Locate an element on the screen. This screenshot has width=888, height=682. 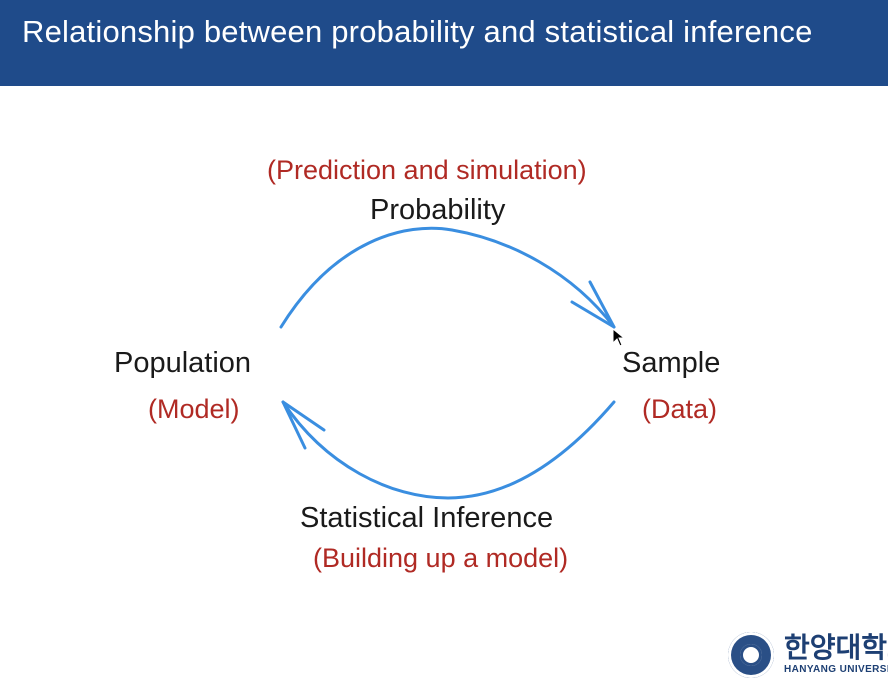
model-annotation: (Model) is located at coordinates (194, 409).